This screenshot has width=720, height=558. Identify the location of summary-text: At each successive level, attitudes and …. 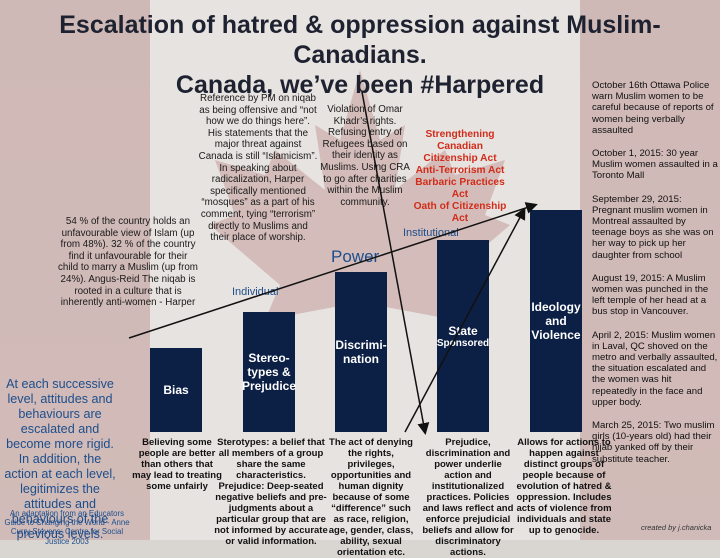
(60, 459).